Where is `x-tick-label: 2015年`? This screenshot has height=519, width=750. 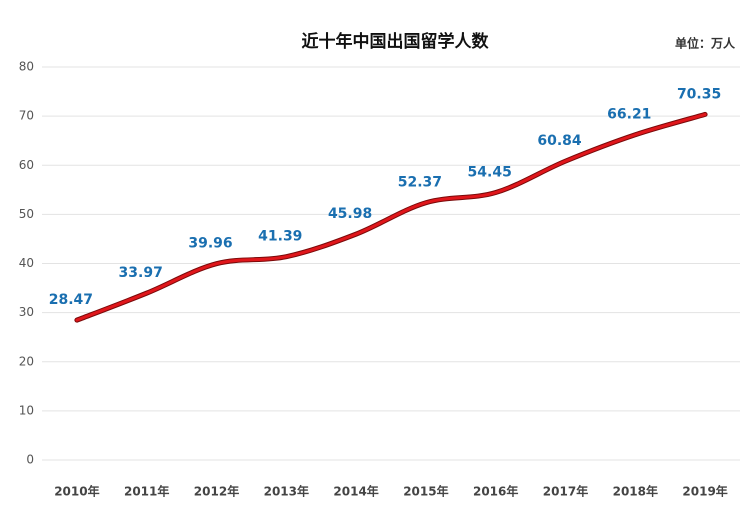
x-tick-label: 2015年 is located at coordinates (425, 491).